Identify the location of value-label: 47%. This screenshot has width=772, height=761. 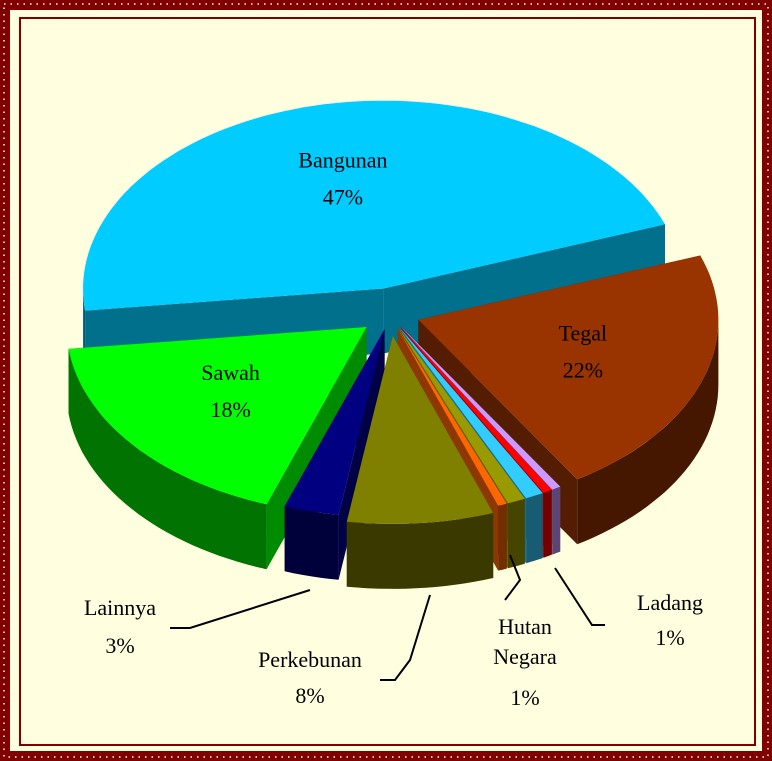
(343, 197).